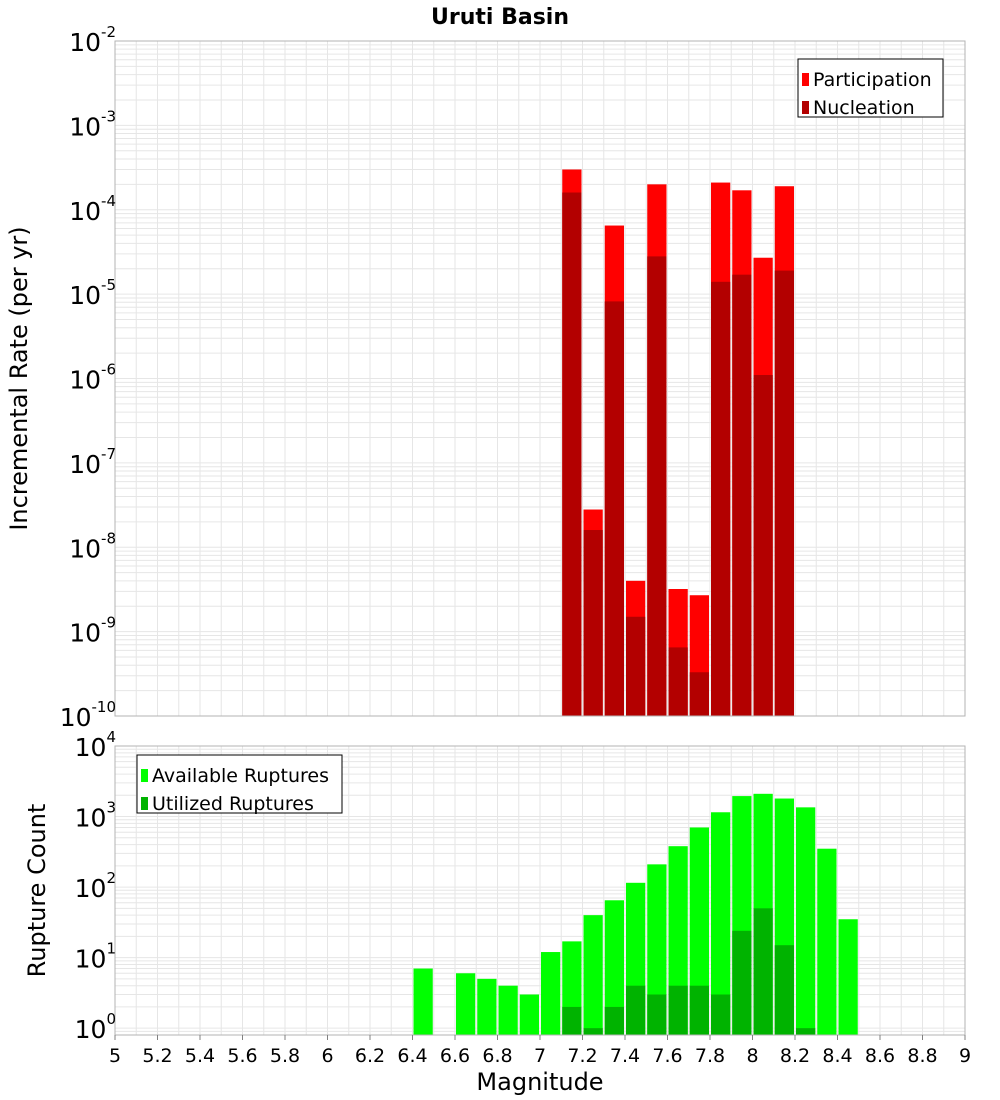 The width and height of the screenshot is (1000, 1100). Describe the element at coordinates (965, 1056) in the screenshot. I see `x-tick-label: 9` at that location.